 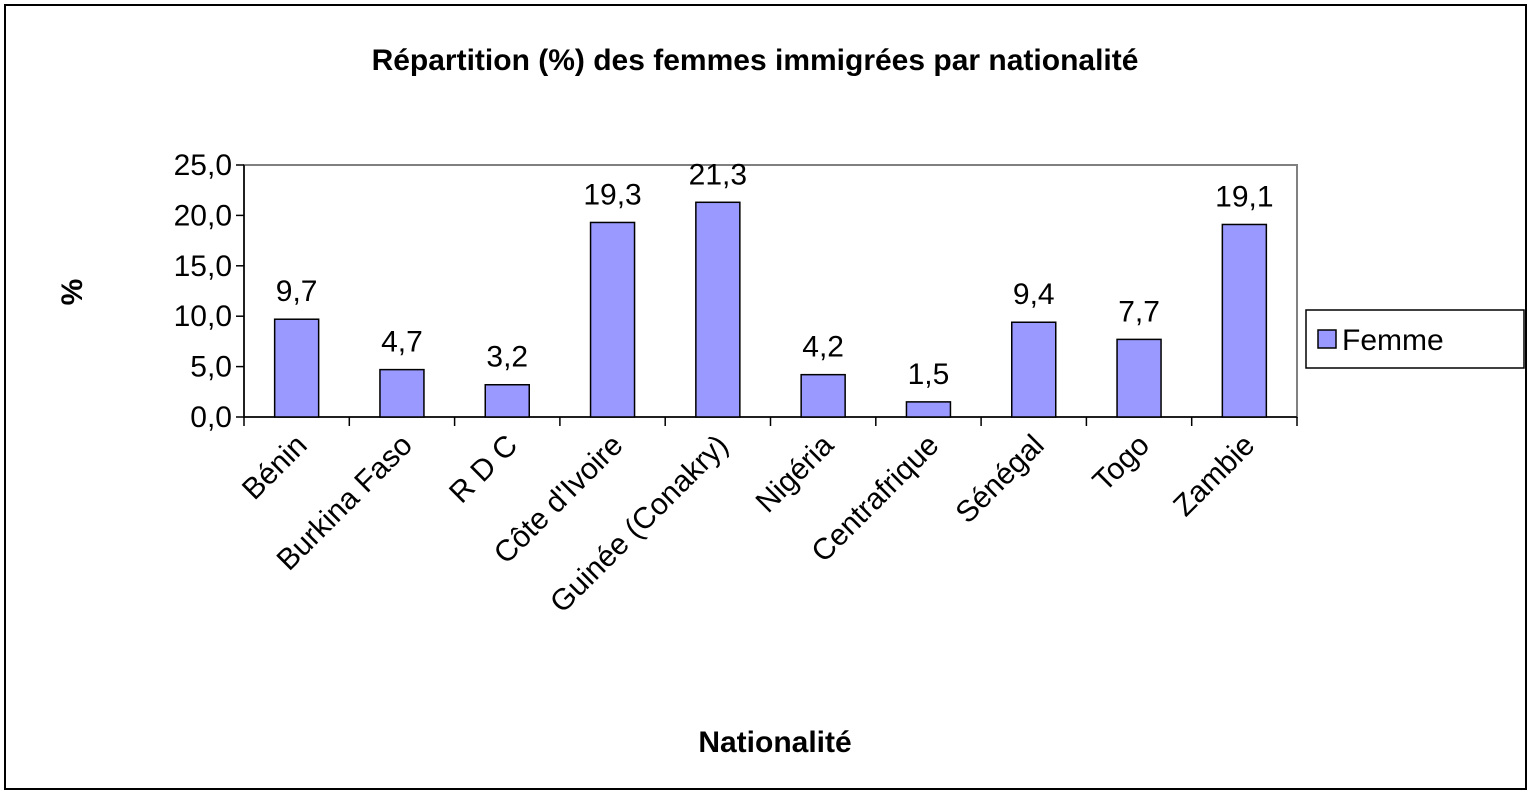 I want to click on y-tick-label: 10,0, so click(x=203, y=316).